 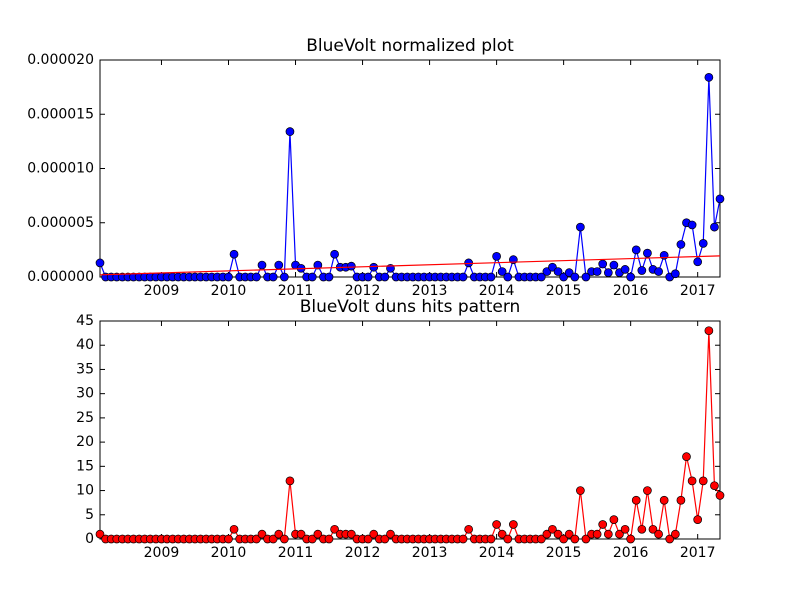 I want to click on y-tick-label: 15, so click(x=85, y=466).